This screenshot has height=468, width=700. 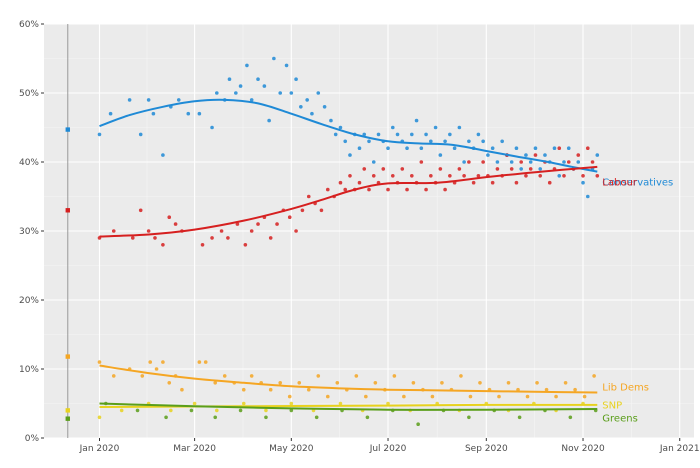 What do you see at coordinates (67, 129) in the screenshot?
I see `election-result-conservatives` at bounding box center [67, 129].